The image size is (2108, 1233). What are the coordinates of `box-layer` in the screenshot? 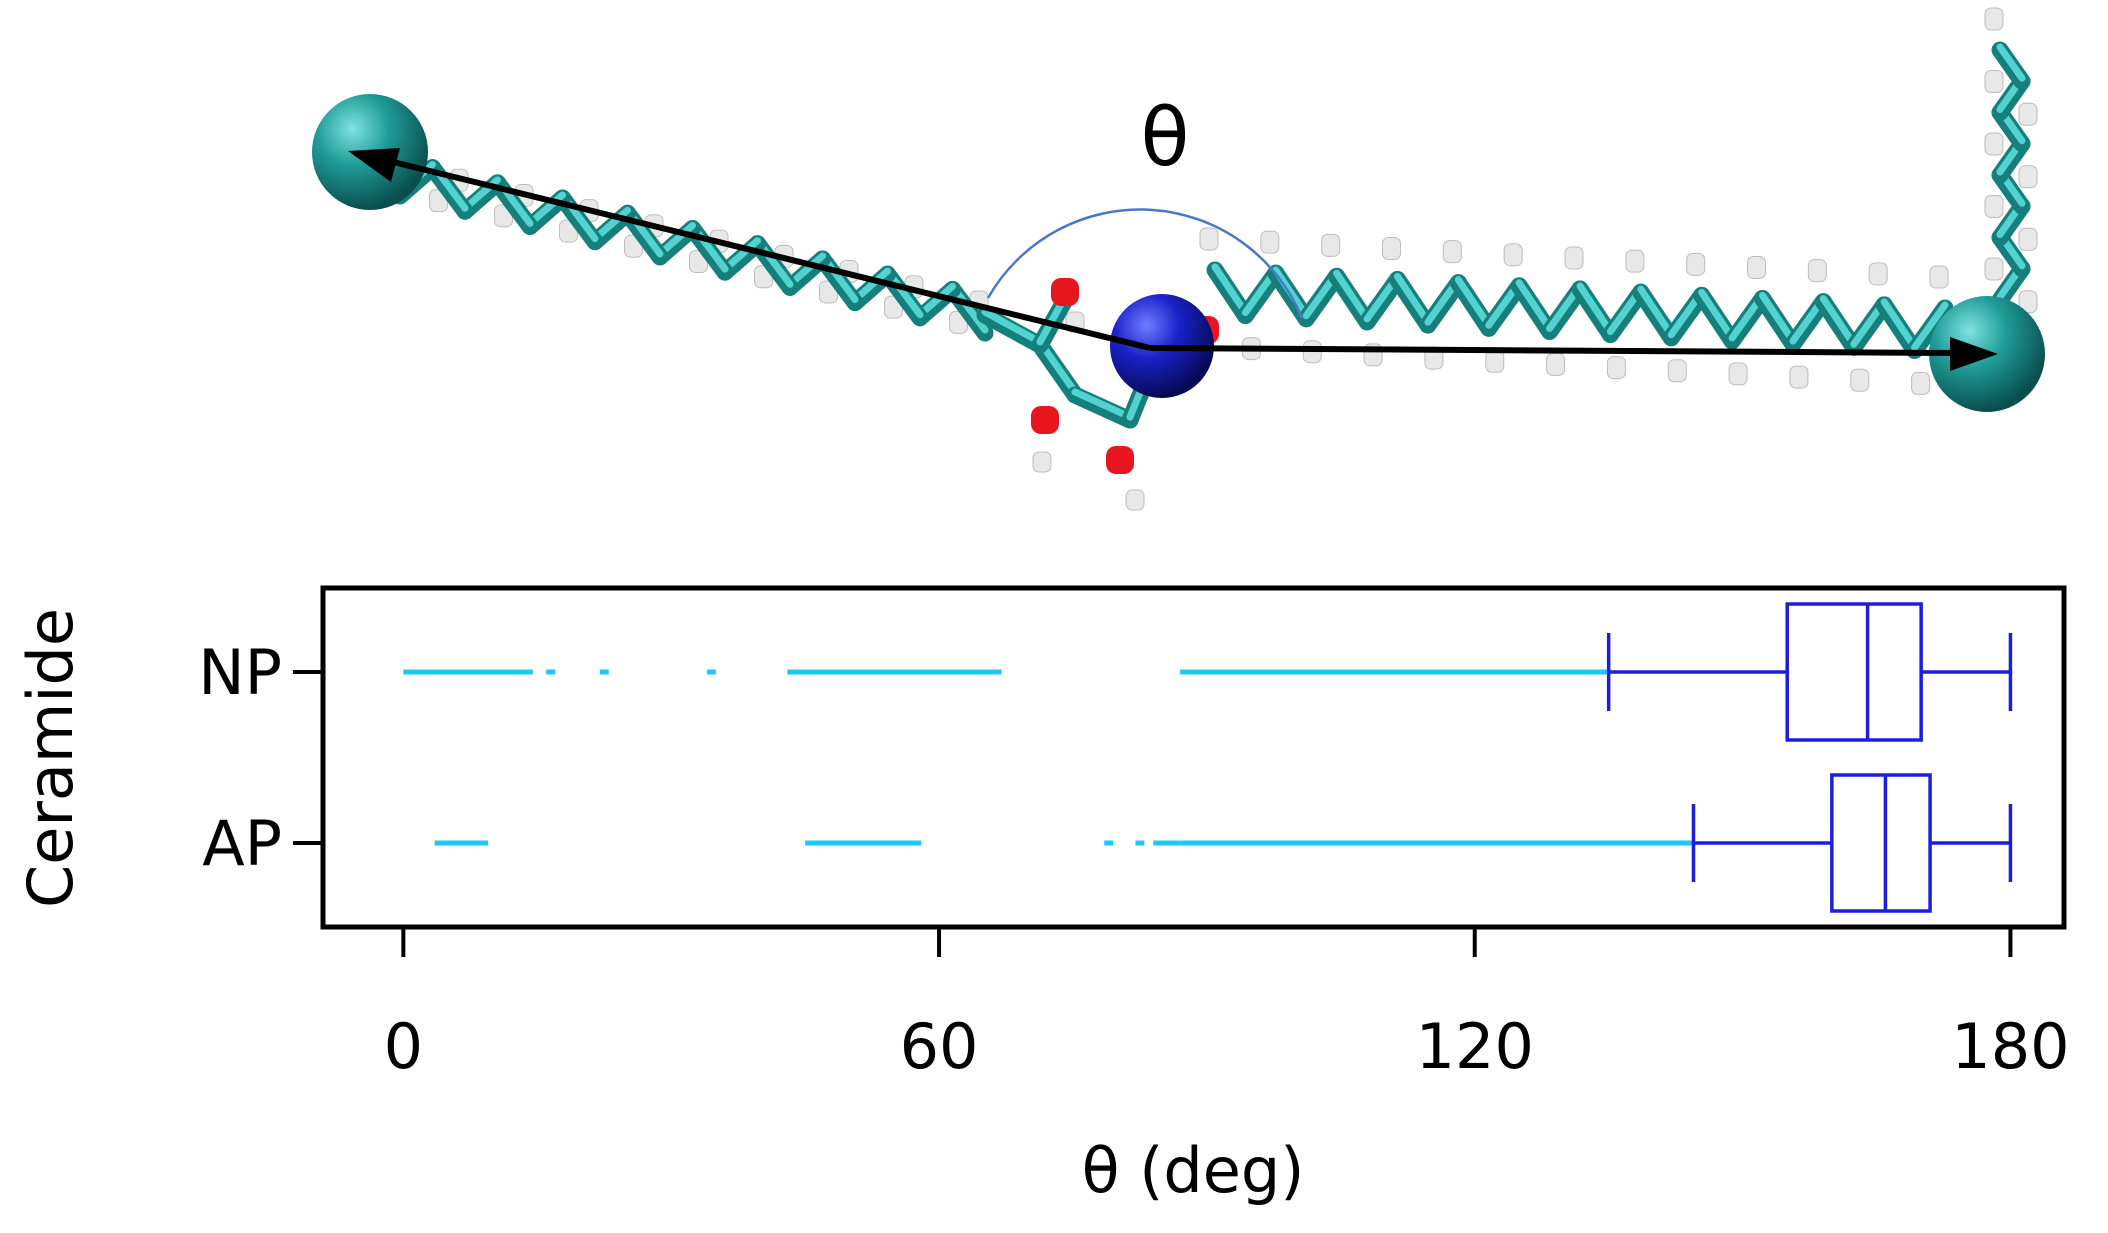 It's located at (1809, 757).